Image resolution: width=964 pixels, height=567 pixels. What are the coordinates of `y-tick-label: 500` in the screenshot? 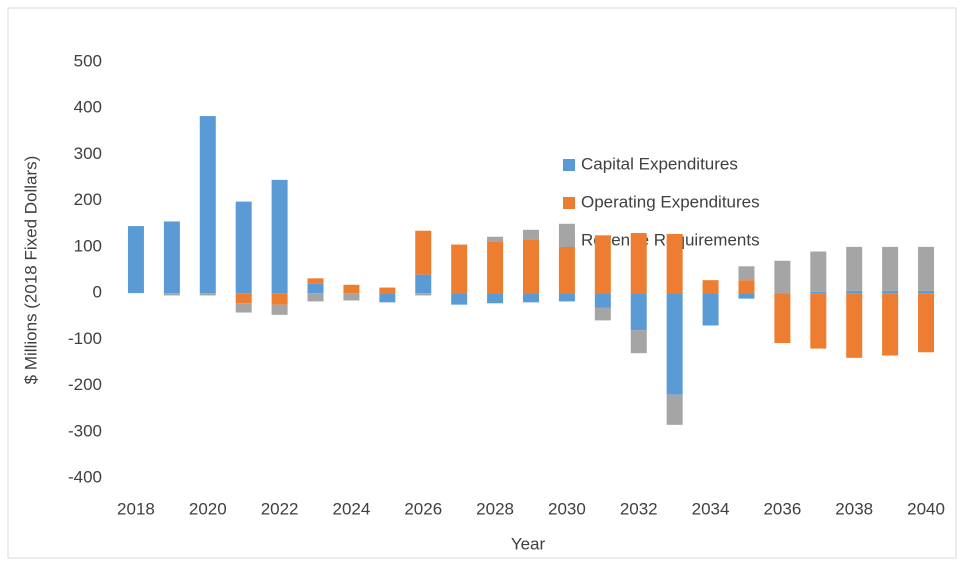 It's located at (88, 60).